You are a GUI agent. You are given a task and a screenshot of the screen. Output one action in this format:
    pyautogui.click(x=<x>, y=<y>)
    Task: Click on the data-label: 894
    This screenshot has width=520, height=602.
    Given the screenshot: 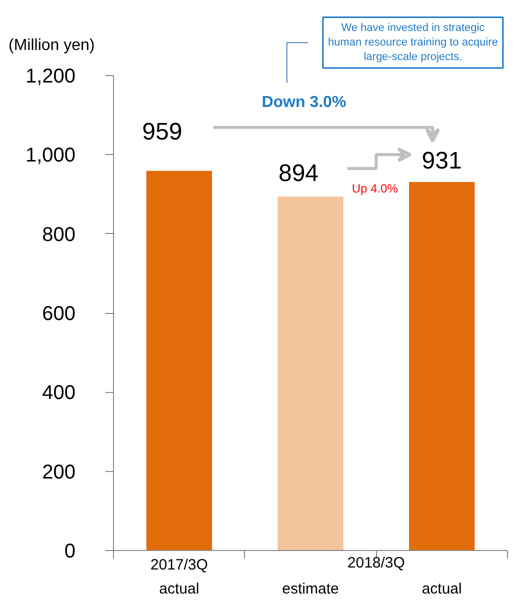 What is the action you would take?
    pyautogui.click(x=298, y=174)
    